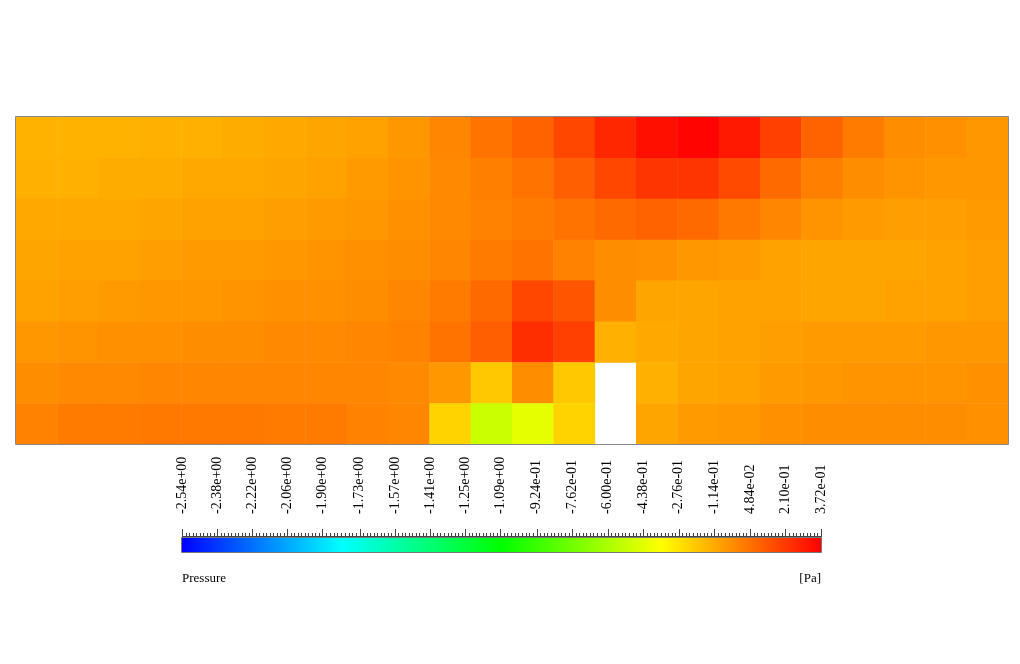  Describe the element at coordinates (216, 485) in the screenshot. I see `color-bar-label: -2.38e+00` at that location.